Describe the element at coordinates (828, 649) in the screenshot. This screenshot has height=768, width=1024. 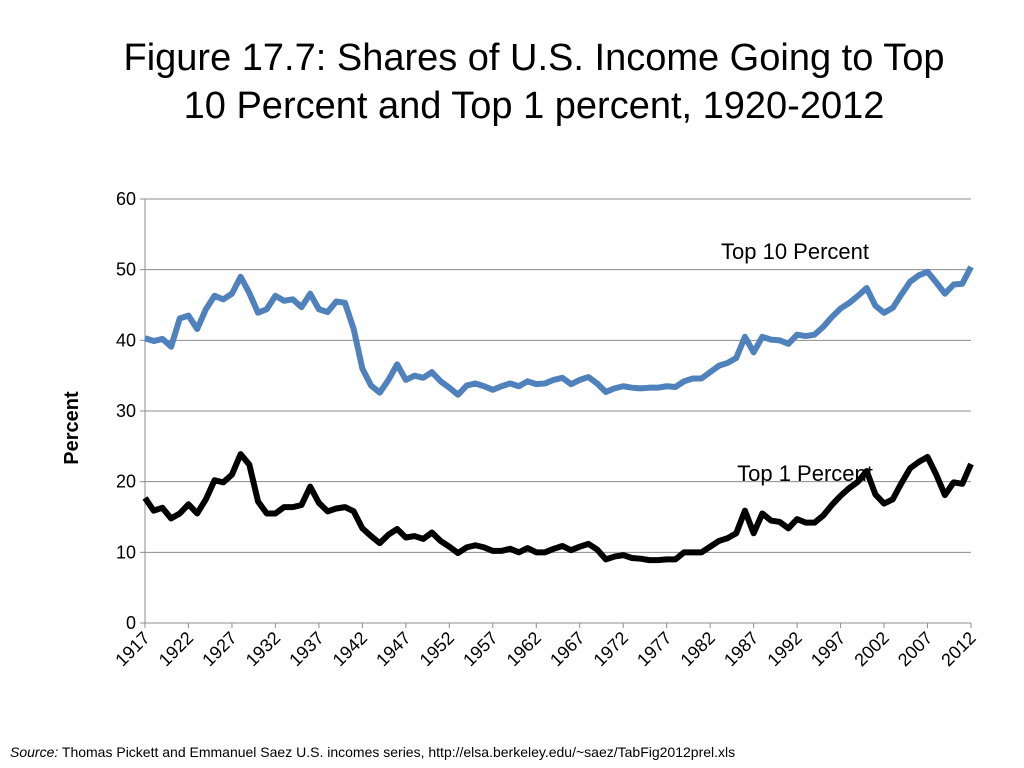
I see `x-tick-label: 1997` at that location.